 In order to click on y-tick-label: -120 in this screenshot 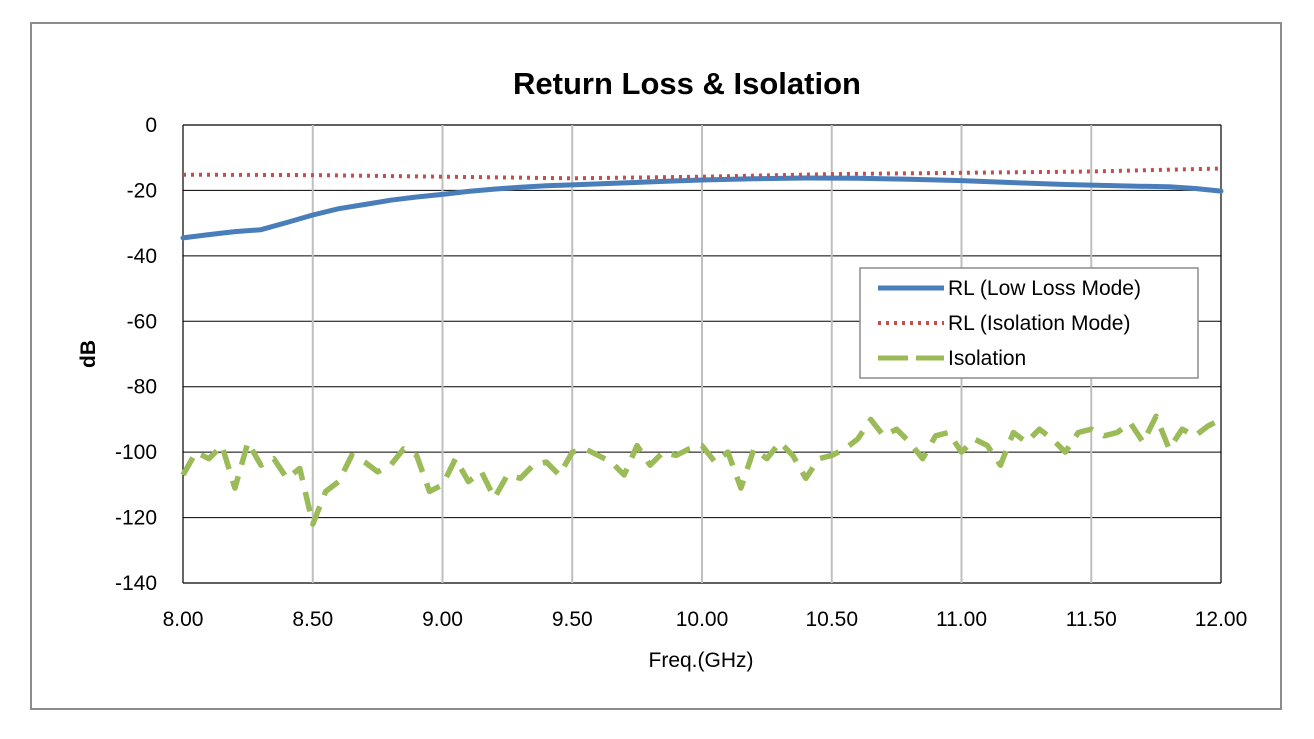, I will do `click(136, 518)`.